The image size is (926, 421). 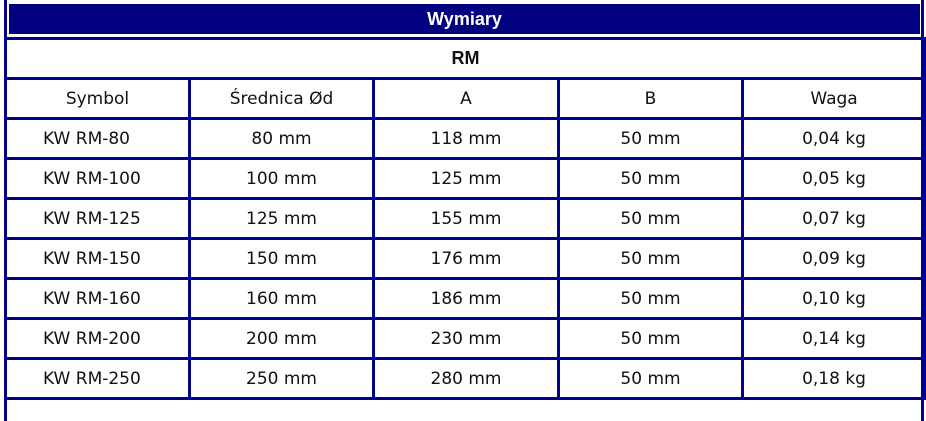 What do you see at coordinates (833, 378) in the screenshot?
I see `table-cell: 0,18 kg` at bounding box center [833, 378].